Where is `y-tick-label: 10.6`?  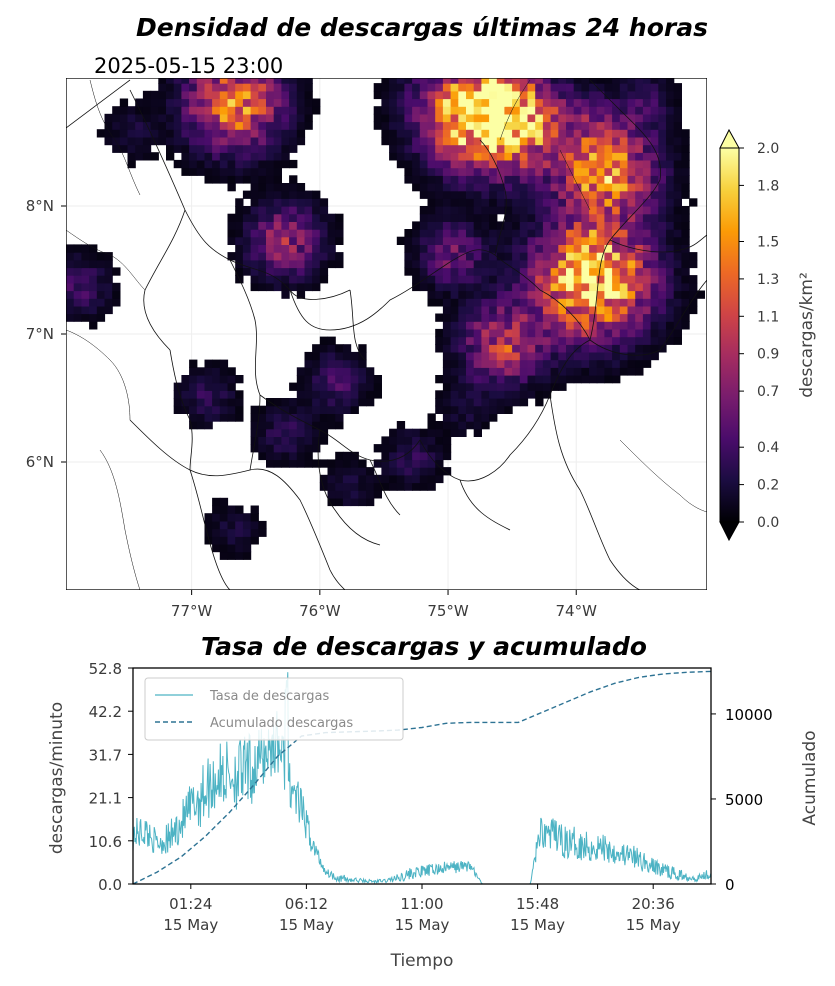 y-tick-label: 10.6 is located at coordinates (105, 842).